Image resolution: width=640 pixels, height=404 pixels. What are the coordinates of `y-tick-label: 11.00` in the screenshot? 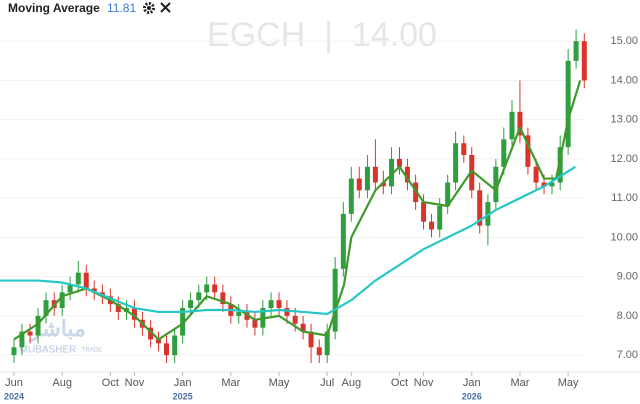 It's located at (624, 198).